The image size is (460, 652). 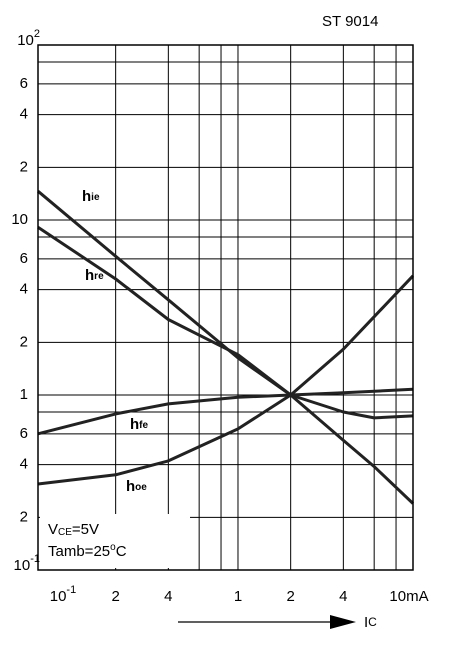 I want to click on series-label: hre, so click(x=94, y=275).